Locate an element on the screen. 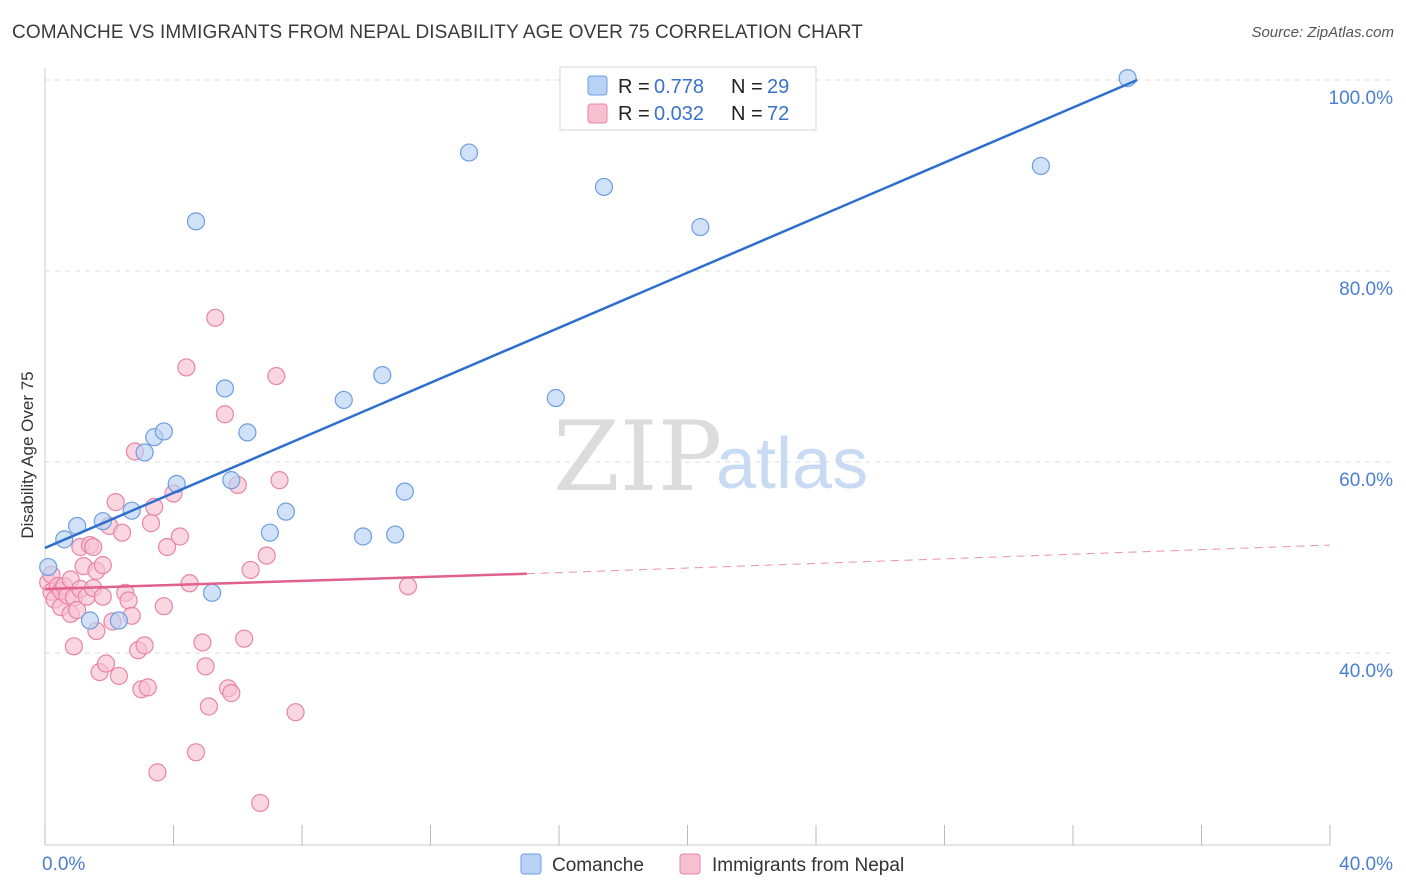  y-tick-label: 40.0% is located at coordinates (1366, 671).